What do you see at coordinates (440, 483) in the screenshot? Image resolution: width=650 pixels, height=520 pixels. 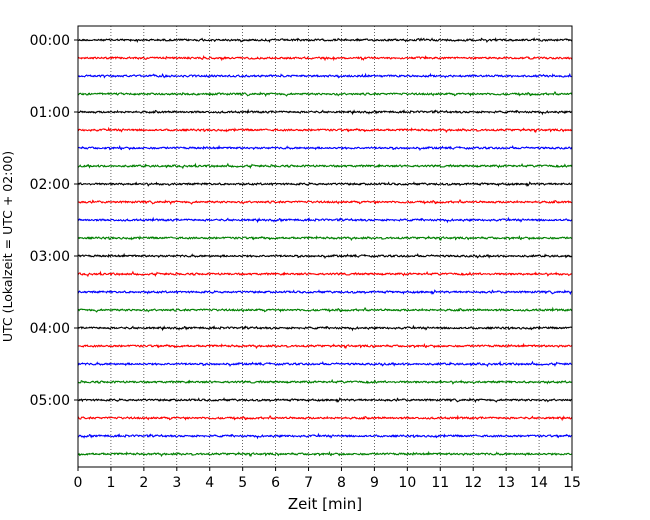 I see `x-tick-label: 11` at bounding box center [440, 483].